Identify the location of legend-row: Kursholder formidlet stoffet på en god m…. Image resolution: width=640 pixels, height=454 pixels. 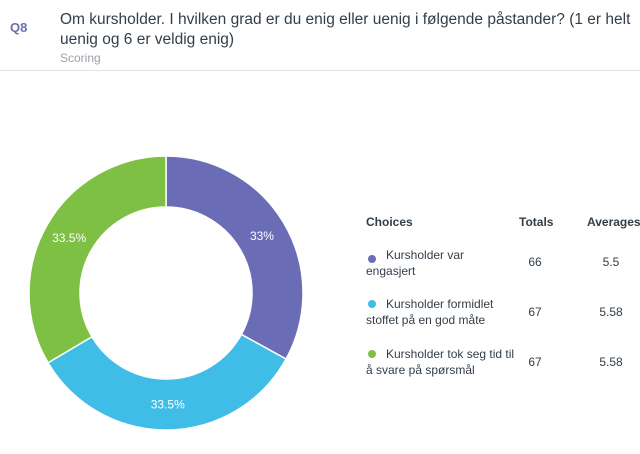
(503, 316).